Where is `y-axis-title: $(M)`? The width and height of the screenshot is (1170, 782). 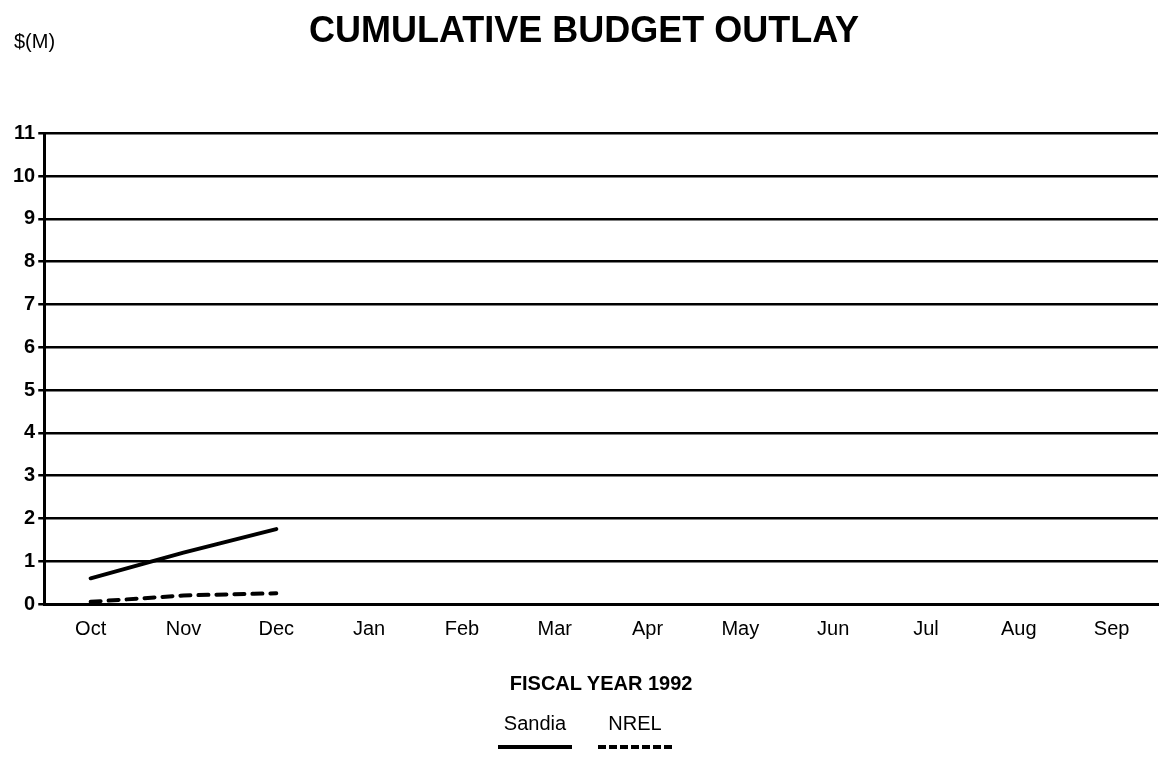 y-axis-title: $(M) is located at coordinates (35, 41).